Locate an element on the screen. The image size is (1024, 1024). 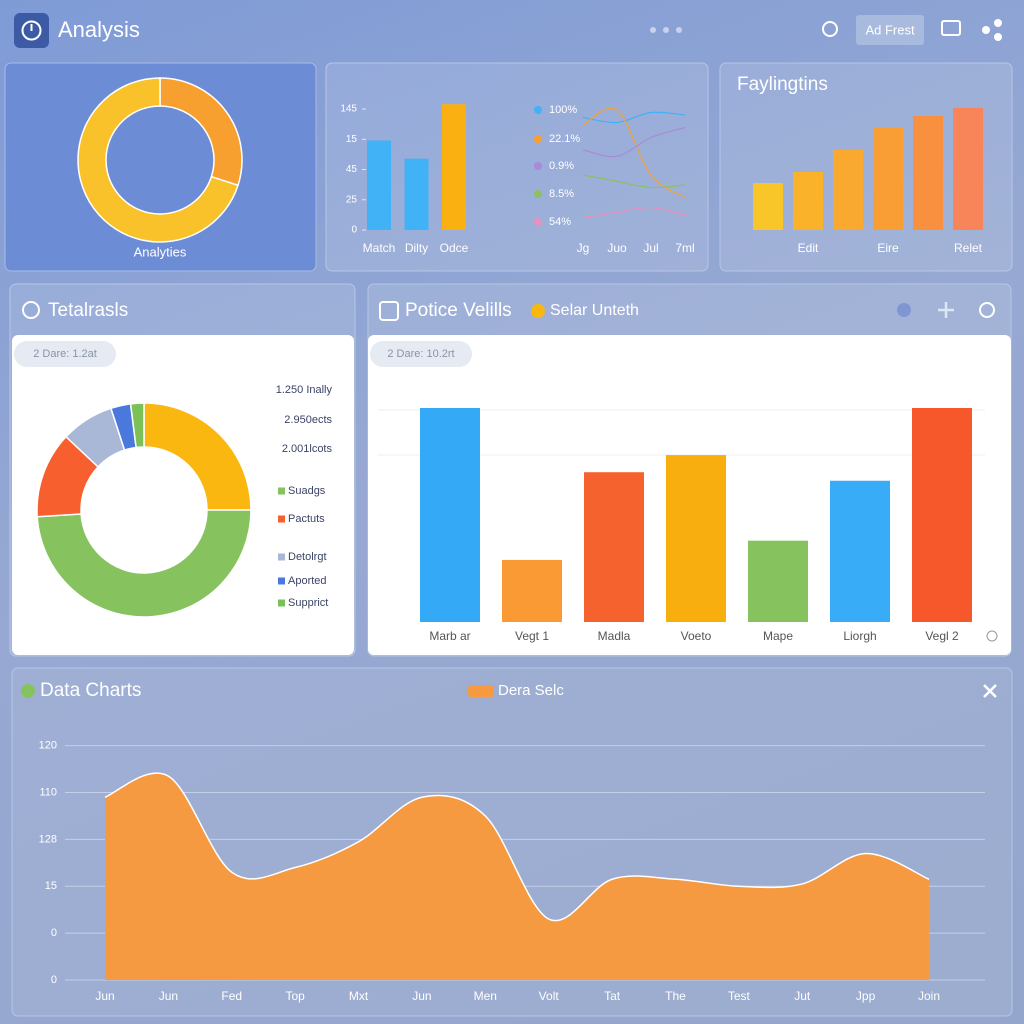
x-tick-label: Liorgh is located at coordinates (859, 636).